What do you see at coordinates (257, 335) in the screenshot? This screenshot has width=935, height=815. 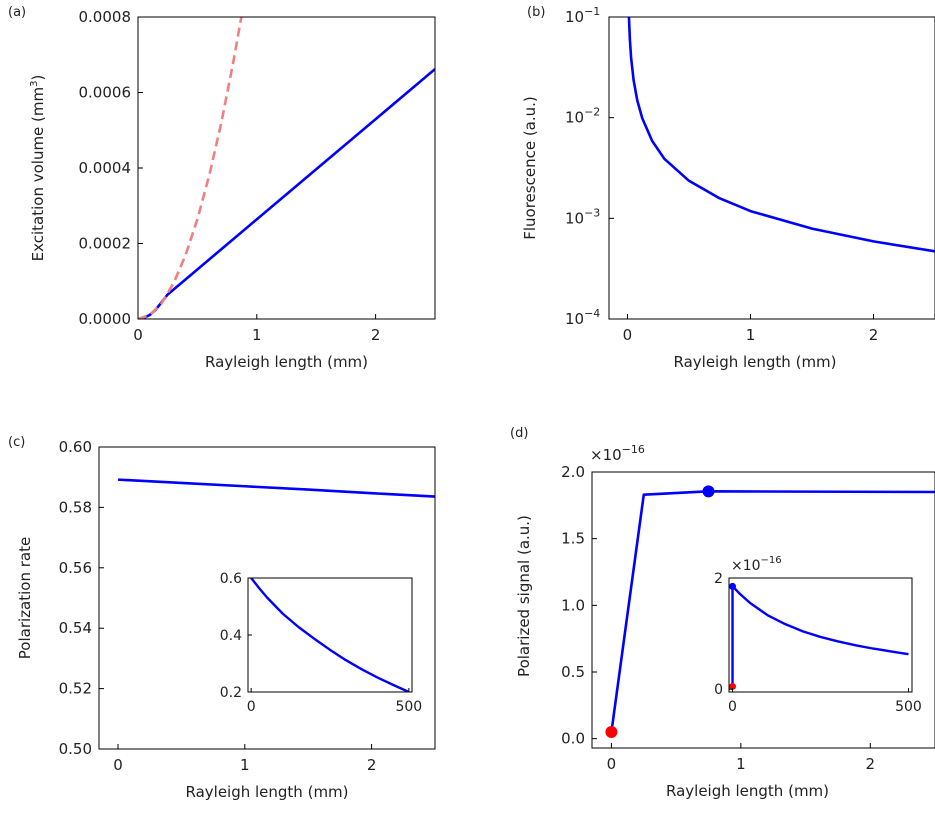 I see `panel-a-x-tick-label: 1` at bounding box center [257, 335].